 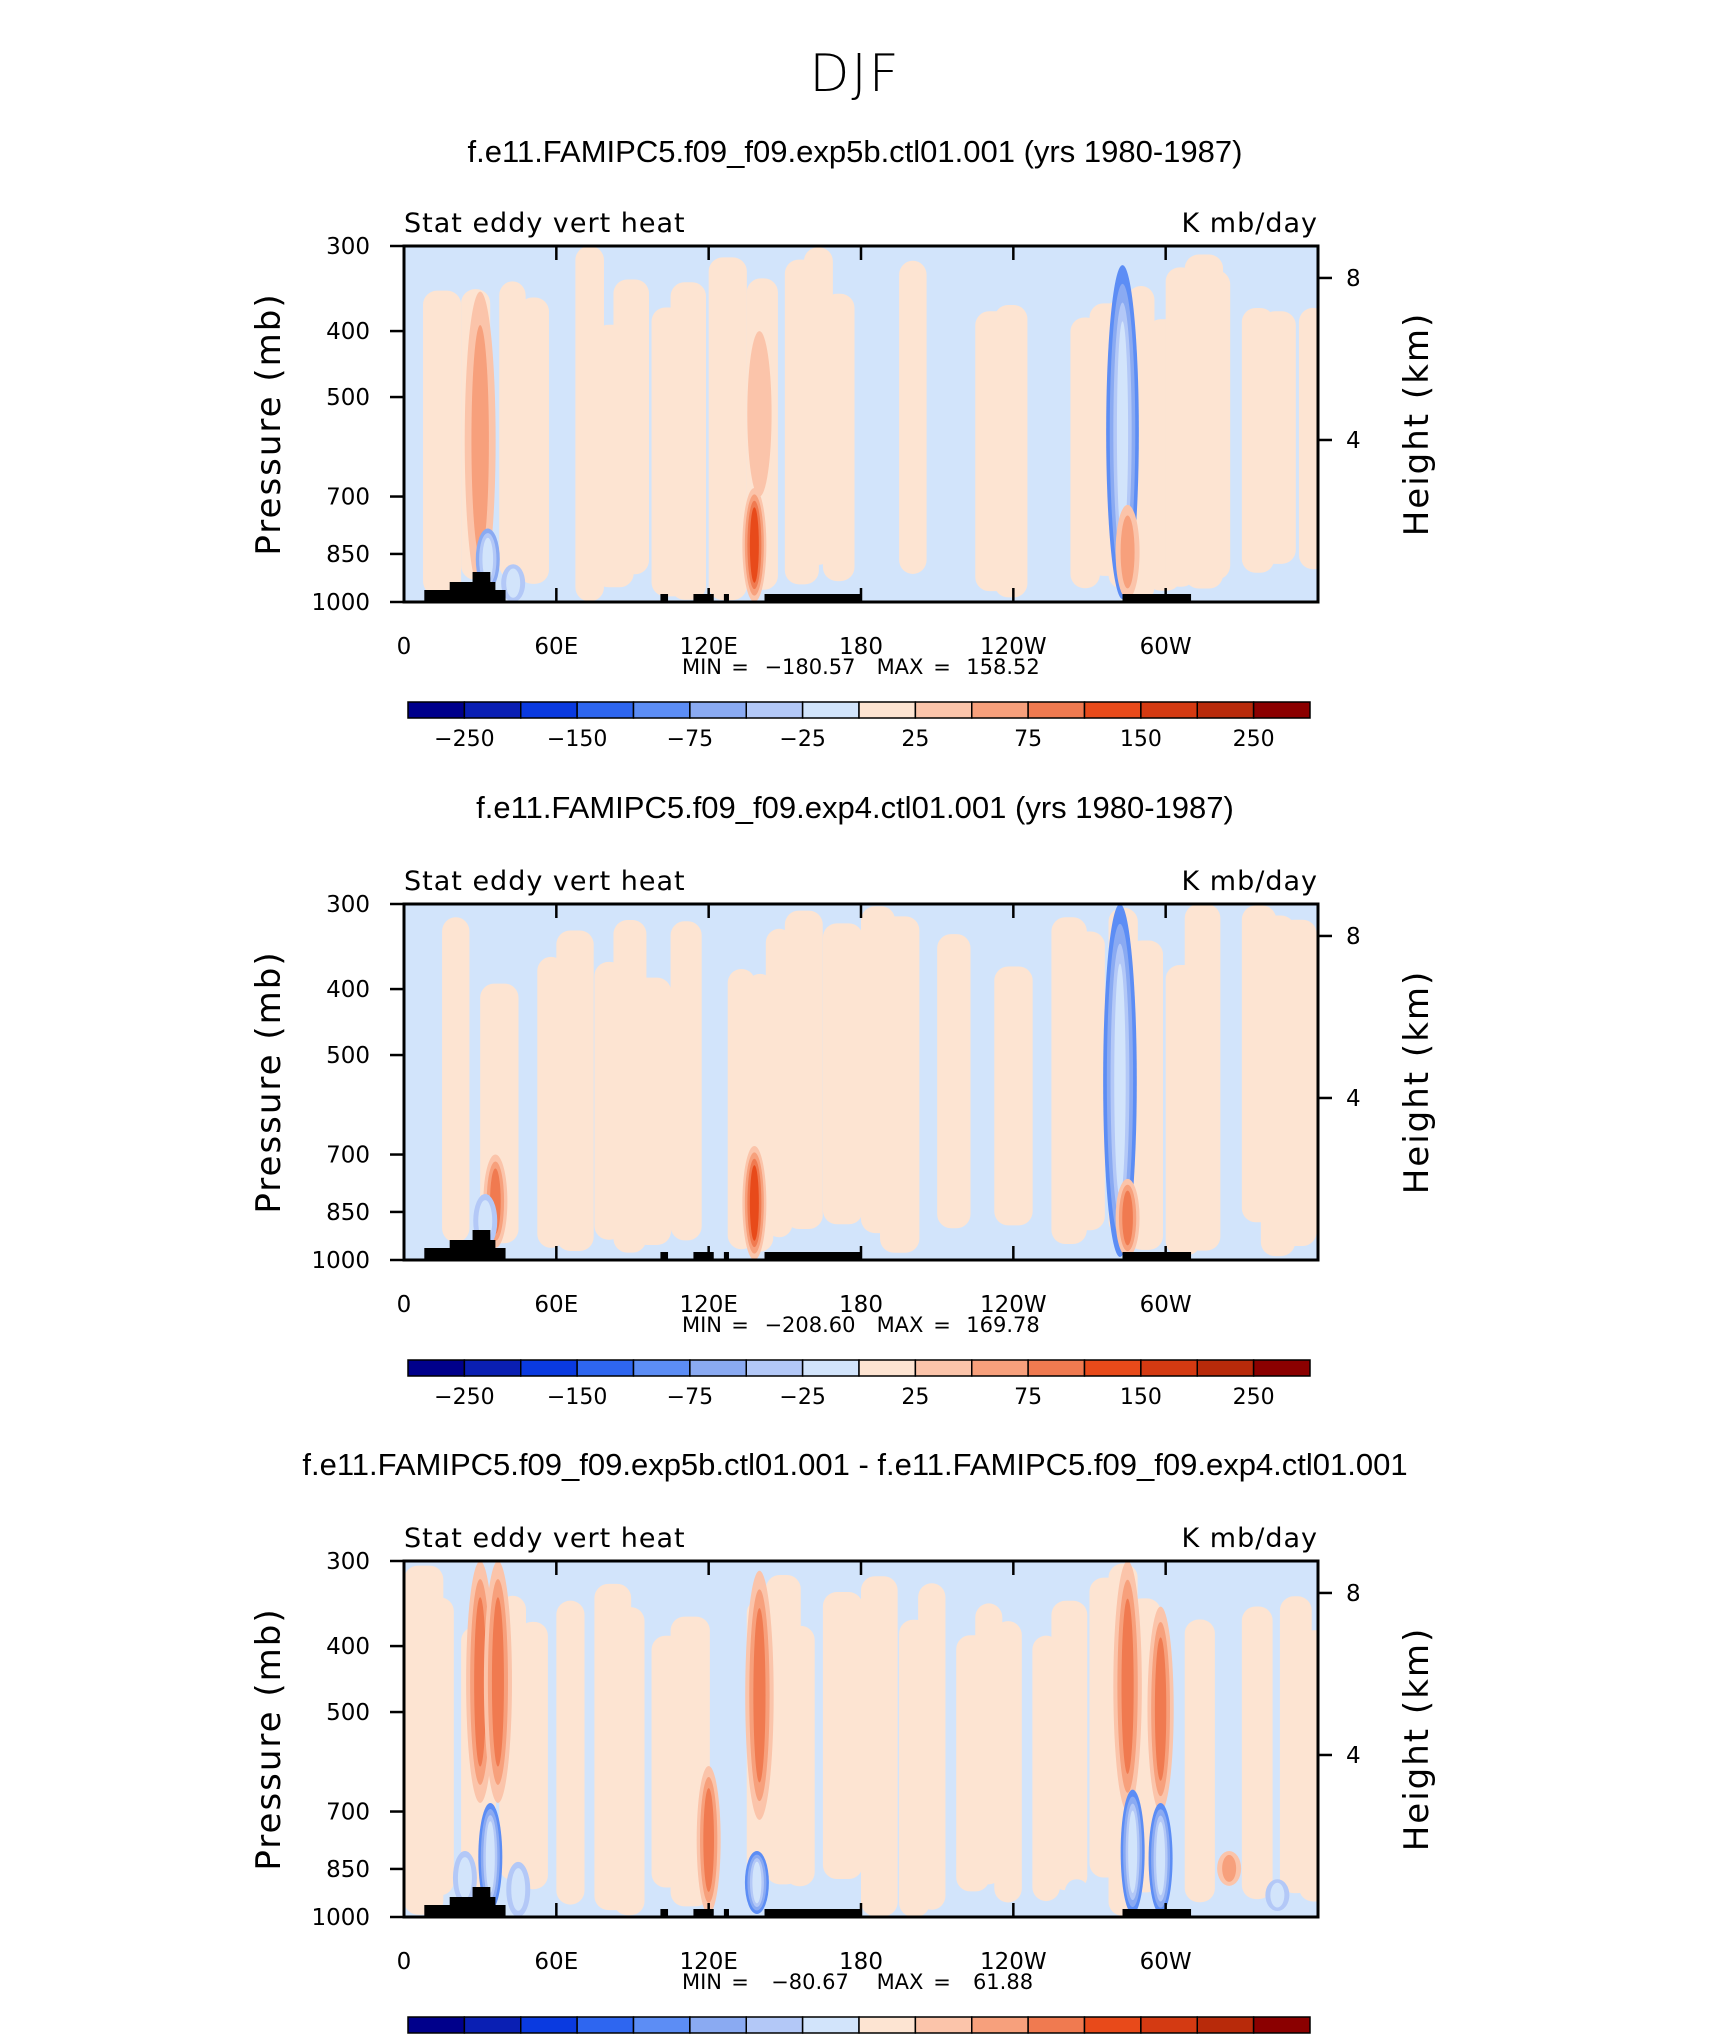 What do you see at coordinates (809, 1325) in the screenshot?
I see `min-value: −208.60` at bounding box center [809, 1325].